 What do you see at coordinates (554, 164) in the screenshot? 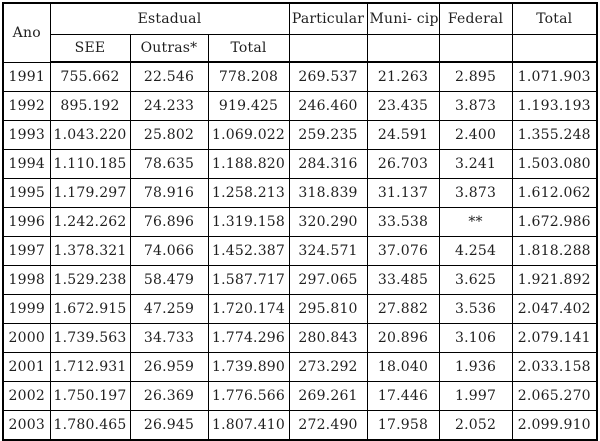
I see `cell-total: 1.503.080` at bounding box center [554, 164].